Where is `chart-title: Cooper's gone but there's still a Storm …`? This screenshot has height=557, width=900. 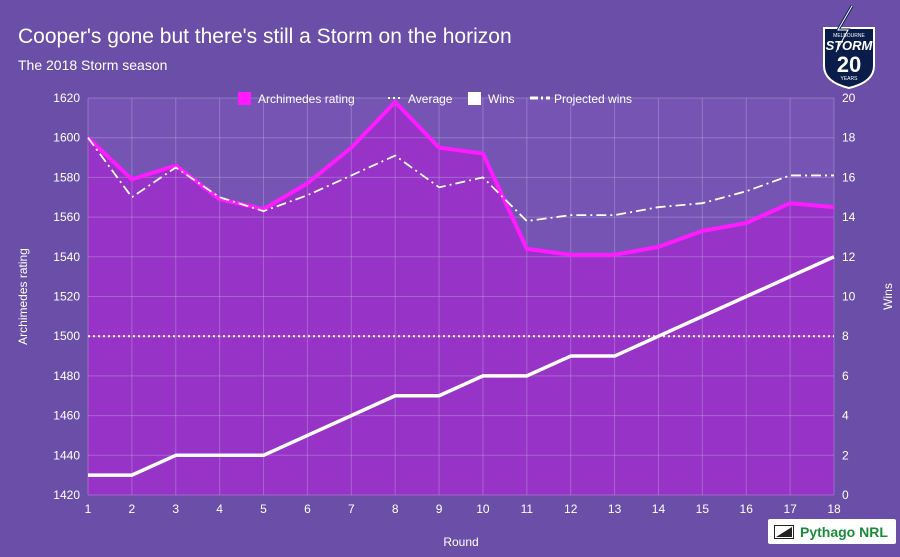
chart-title: Cooper's gone but there's still a Storm … is located at coordinates (265, 36).